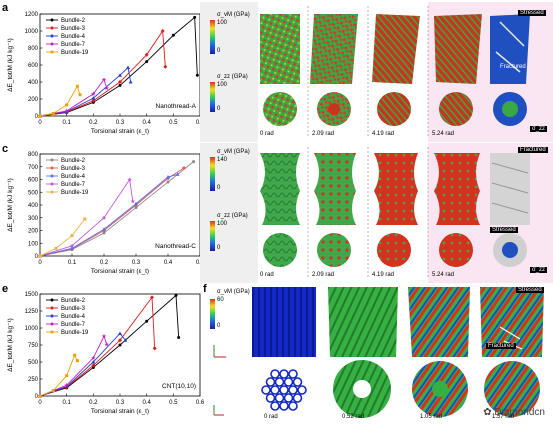 The width and height of the screenshot is (553, 424). Describe the element at coordinates (175, 246) in the screenshot. I see `chart-annotation: Nanothread-C` at that location.